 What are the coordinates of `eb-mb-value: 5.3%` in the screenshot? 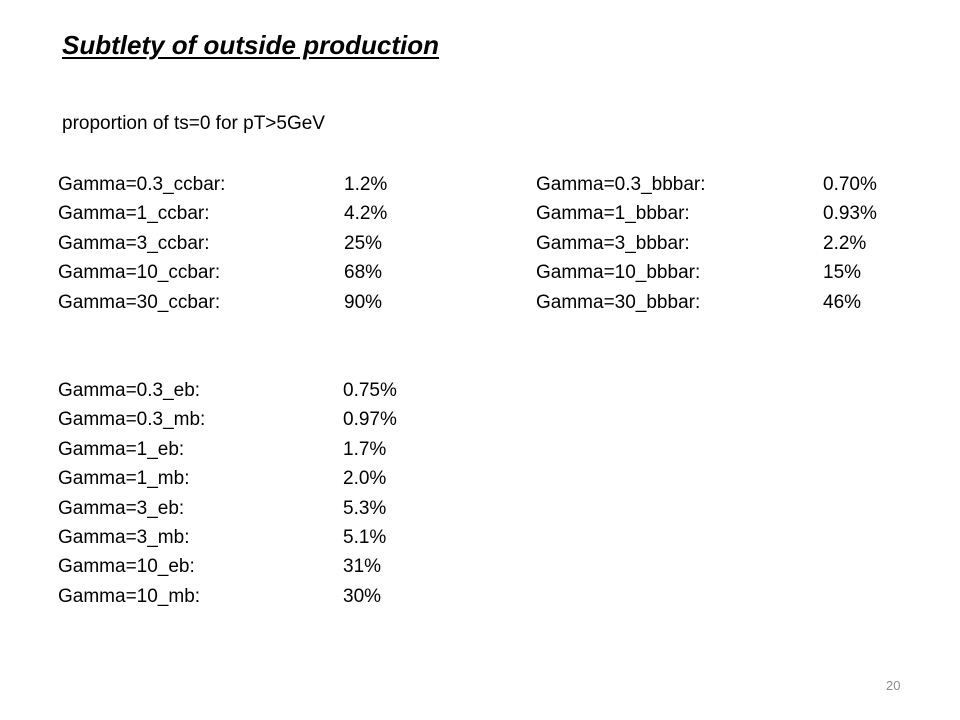 It's located at (365, 508).